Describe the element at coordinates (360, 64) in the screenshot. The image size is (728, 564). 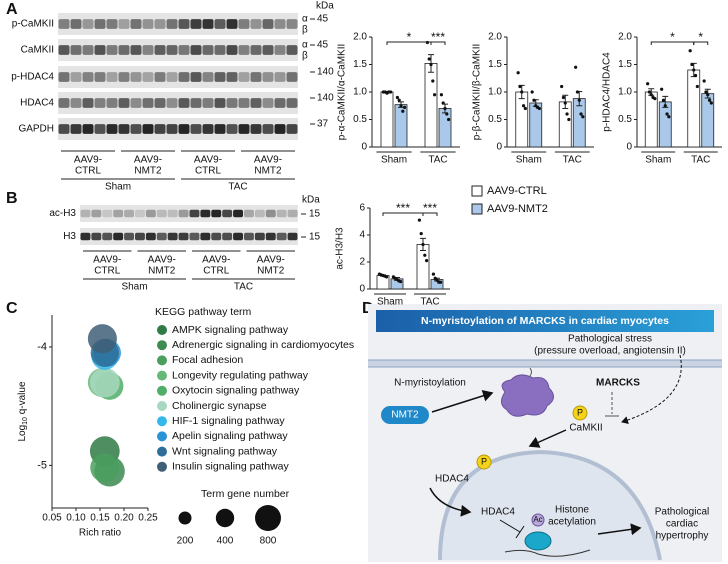
I see `y-tick-label: 1.5` at that location.